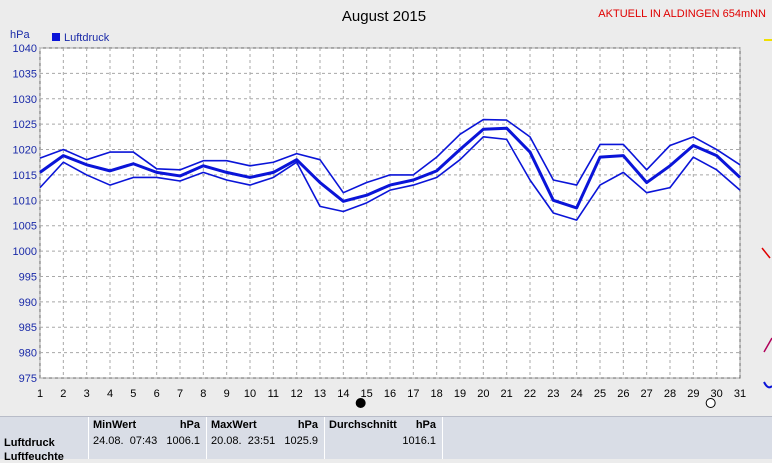  What do you see at coordinates (297, 394) in the screenshot?
I see `x-tick-label: 12` at bounding box center [297, 394].